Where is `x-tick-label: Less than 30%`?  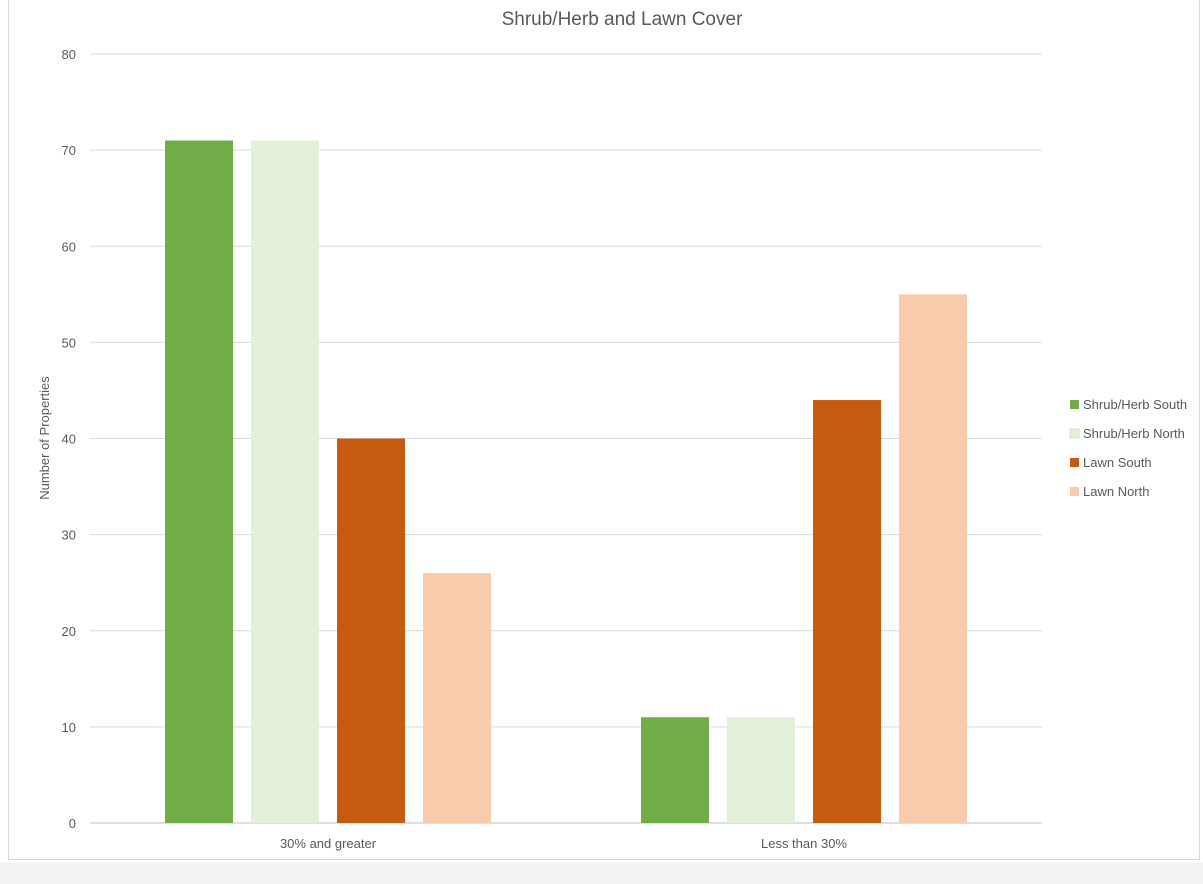
x-tick-label: Less than 30% is located at coordinates (804, 843).